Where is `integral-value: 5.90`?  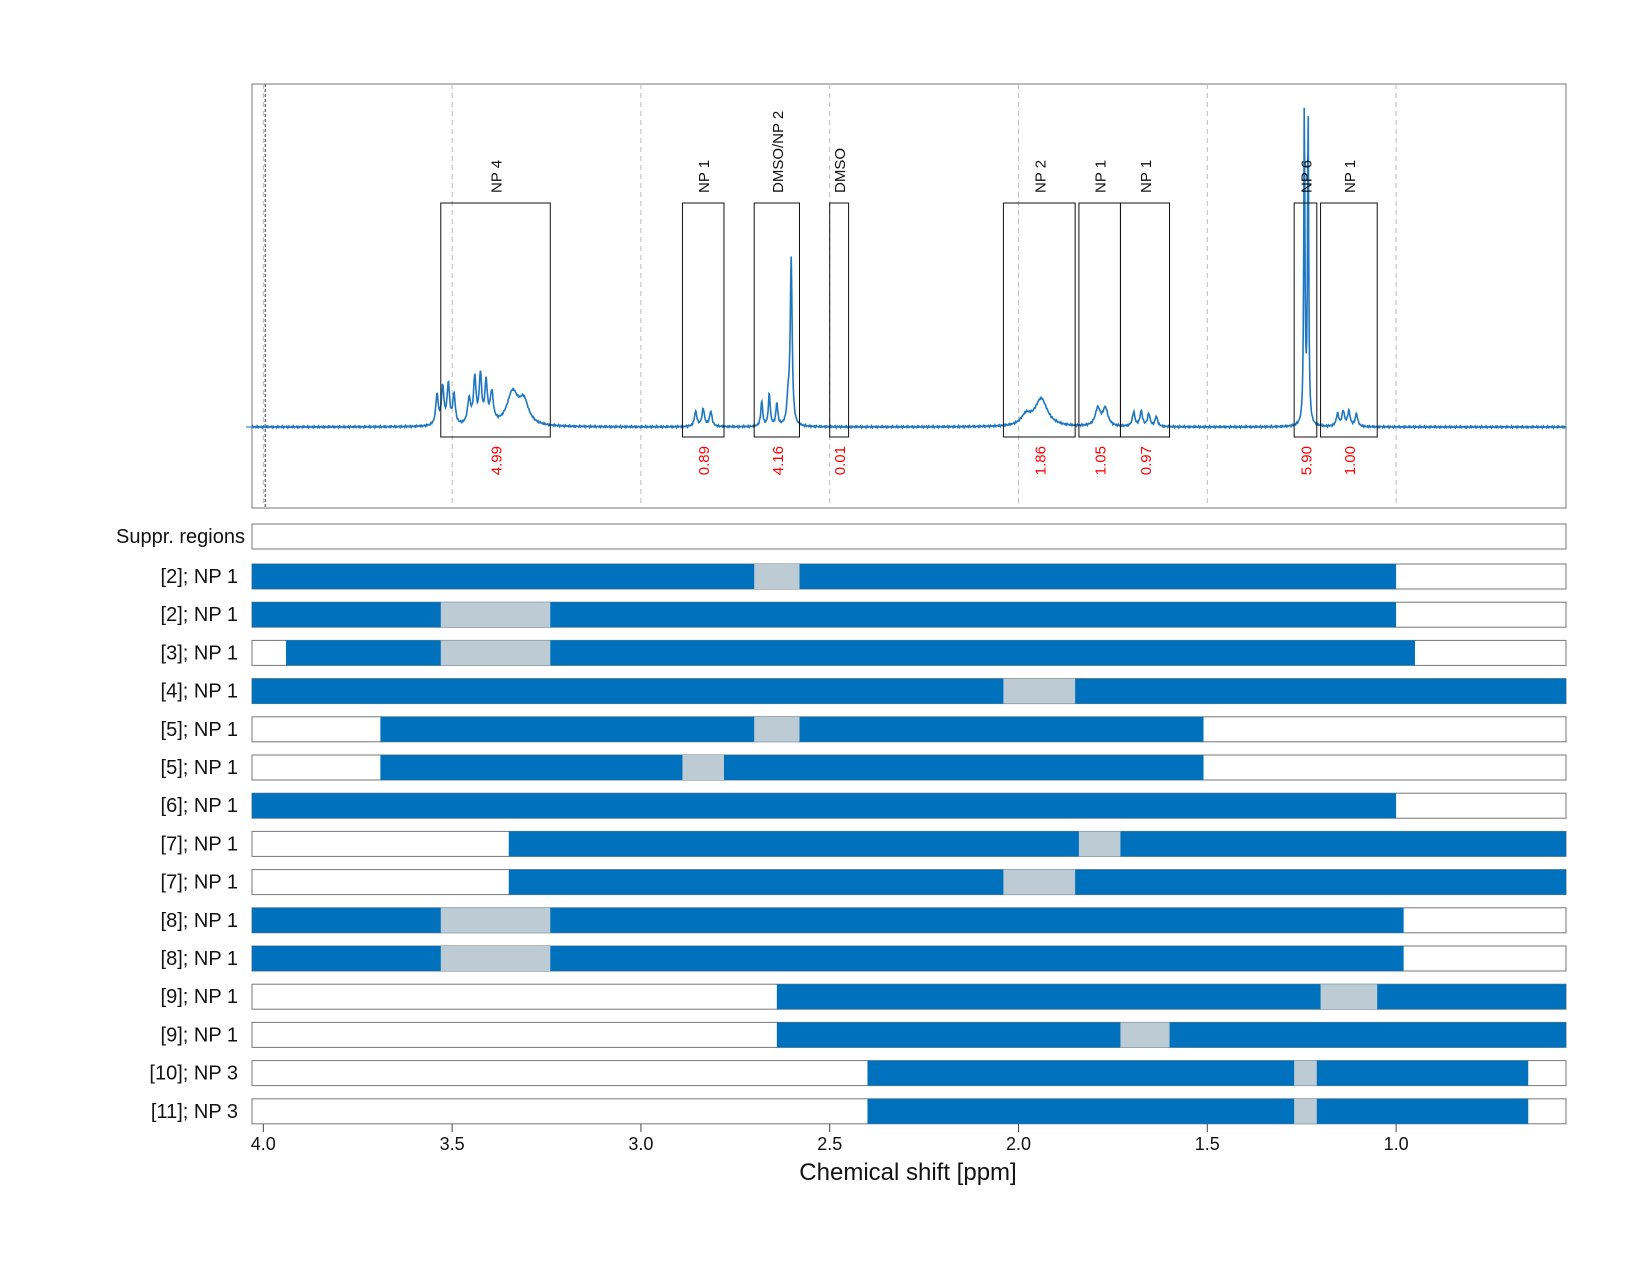 integral-value: 5.90 is located at coordinates (1306, 460).